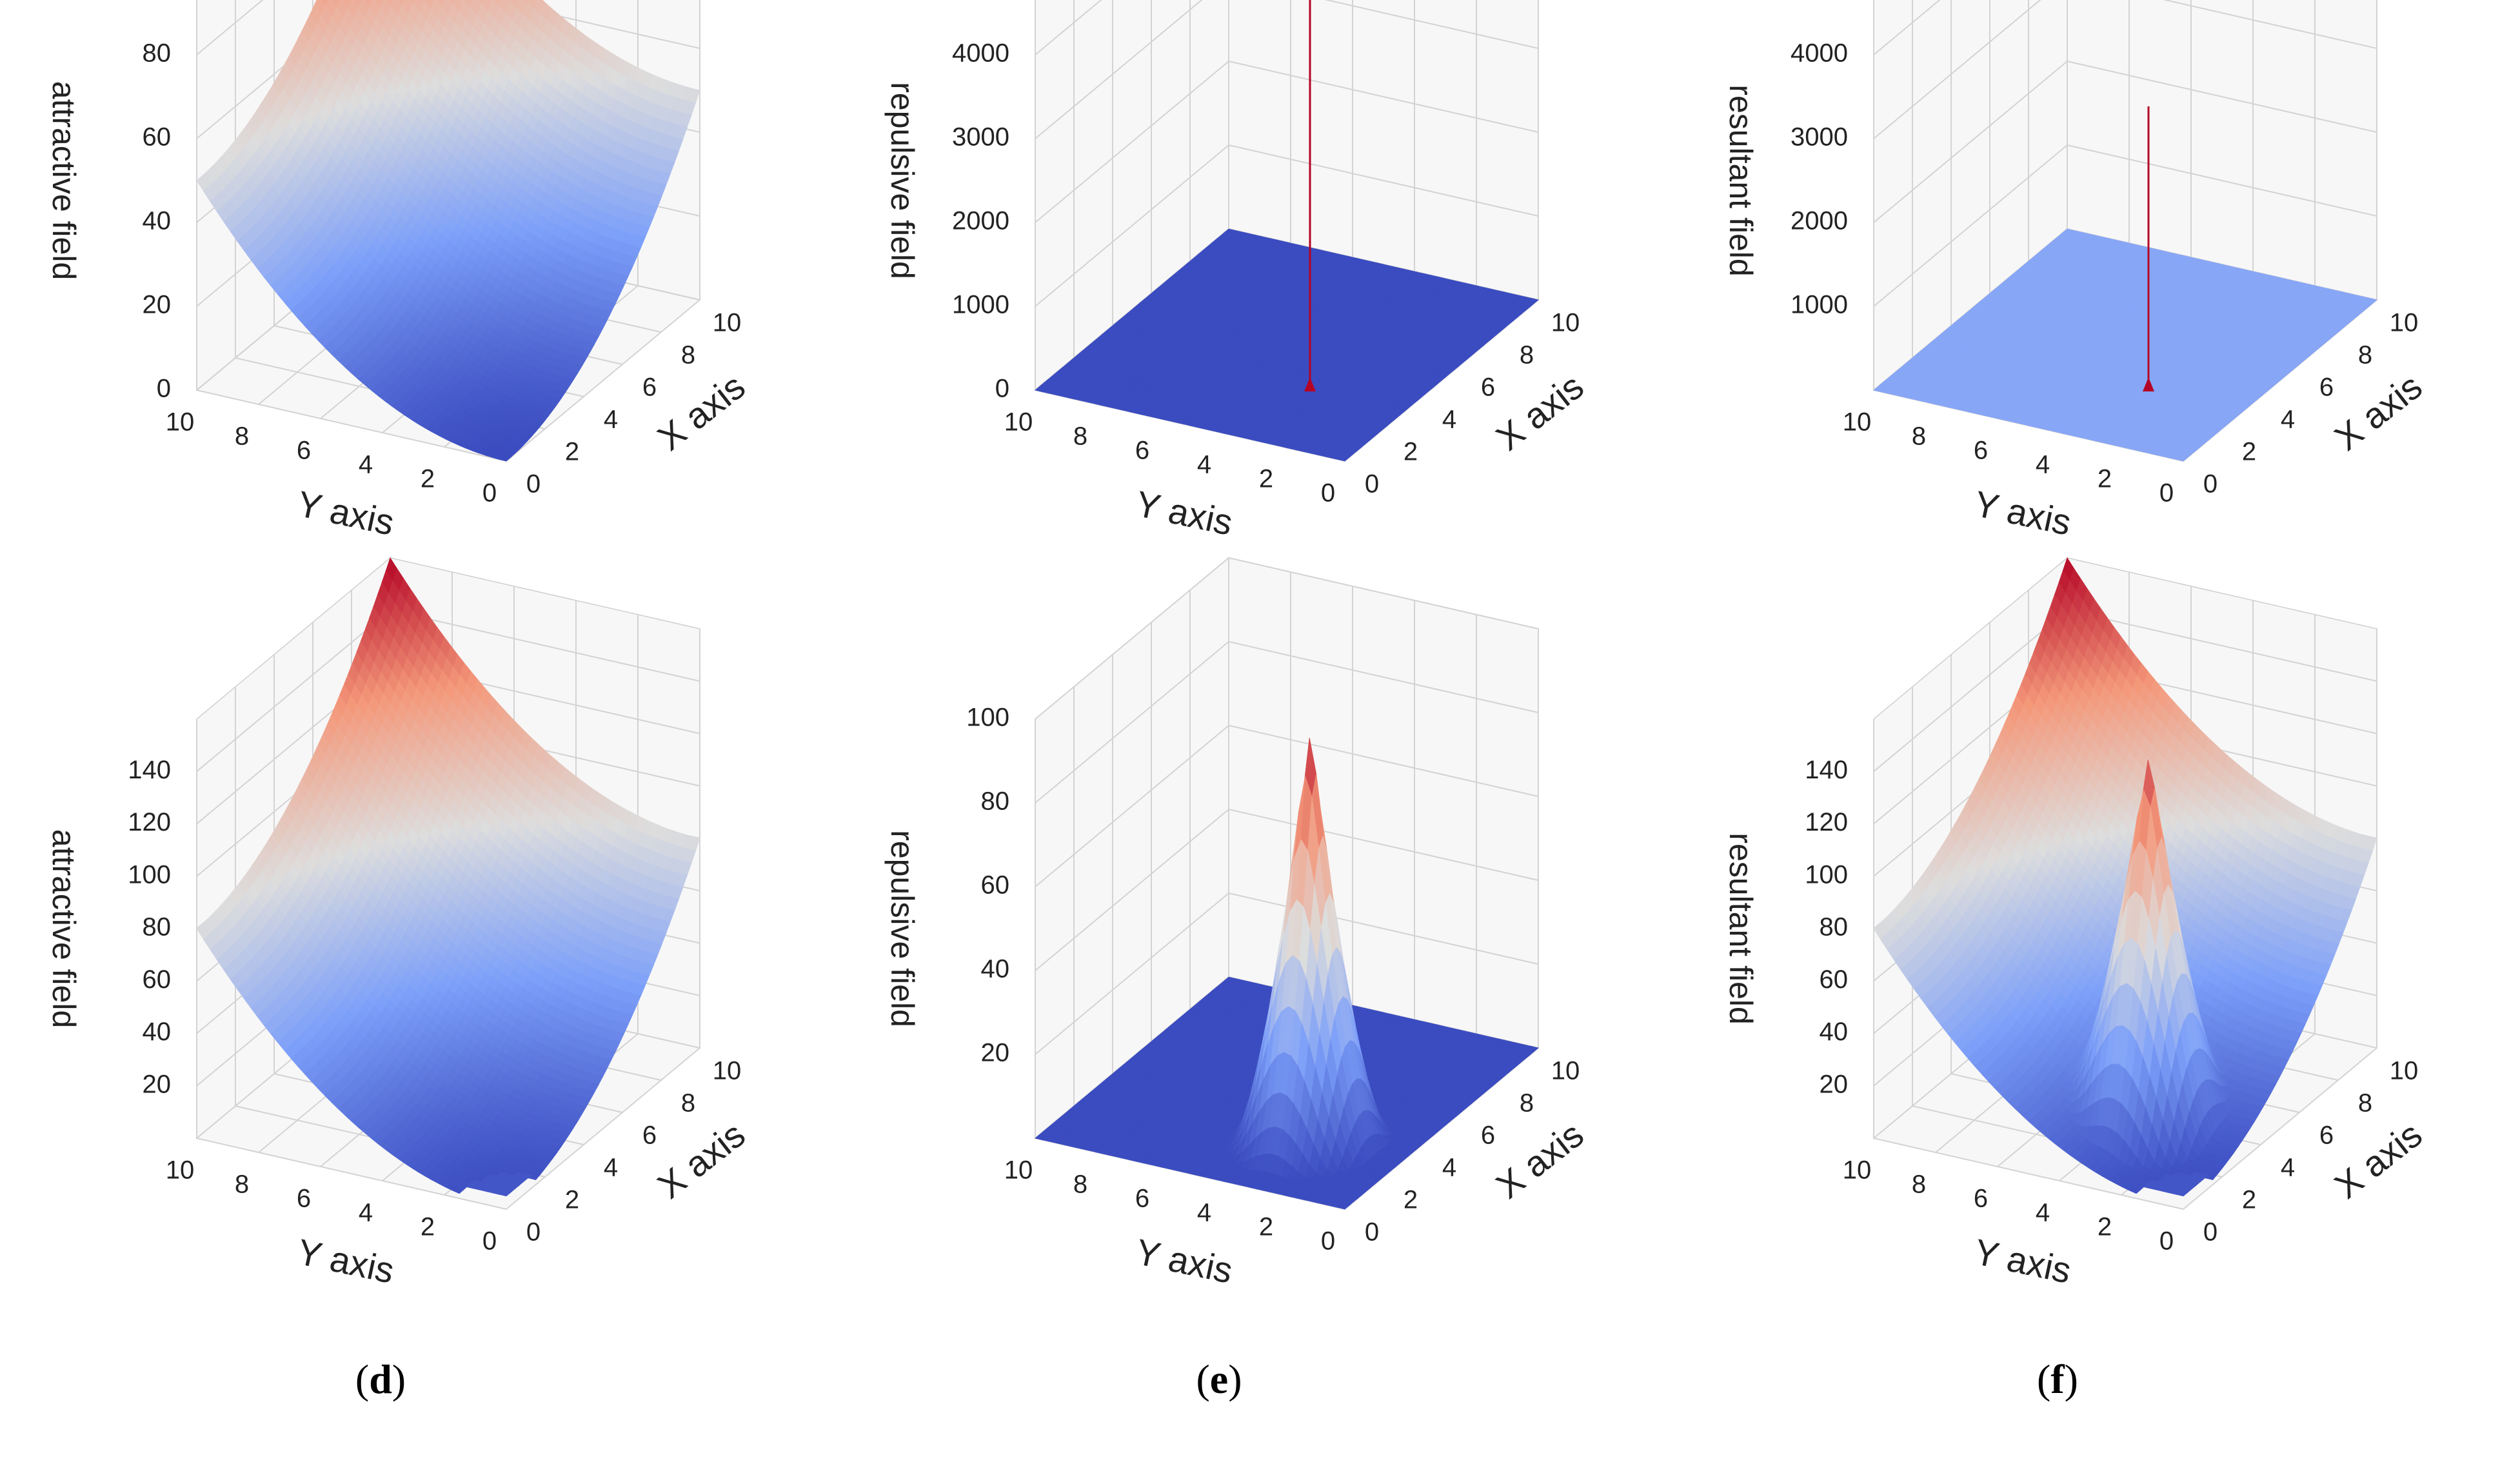  Describe the element at coordinates (981, 53) in the screenshot. I see `z-tick-label: 4000` at that location.